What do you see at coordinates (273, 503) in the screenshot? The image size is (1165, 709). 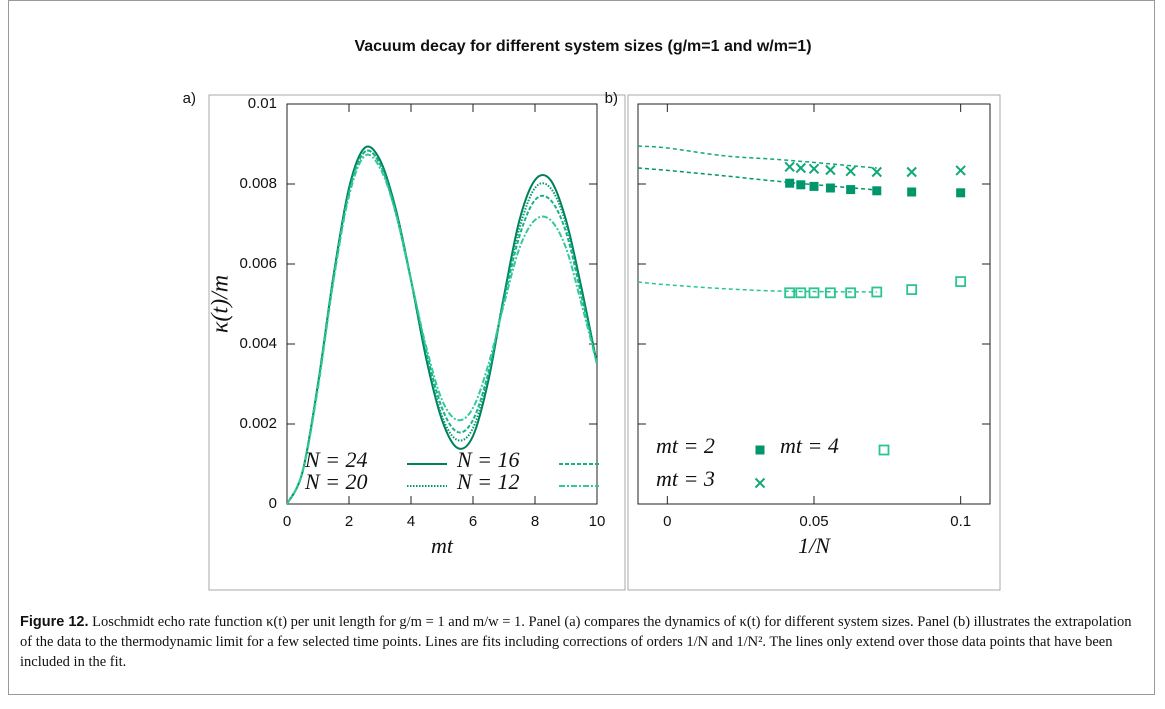 I see `y-tick-label: 0` at bounding box center [273, 503].